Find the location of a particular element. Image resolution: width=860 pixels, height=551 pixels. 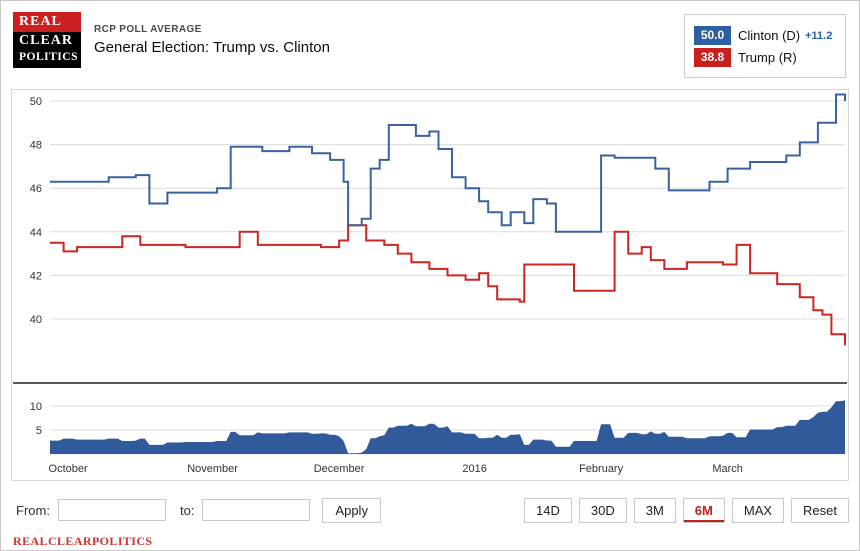

range-button-3m: 3M is located at coordinates (654, 510).